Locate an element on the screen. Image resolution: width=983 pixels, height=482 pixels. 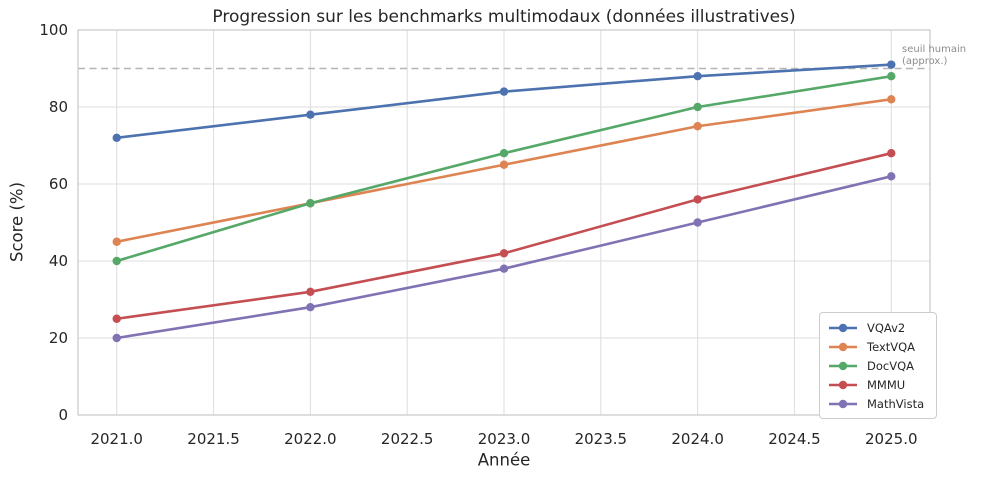
x-tick-label: 2022.5 is located at coordinates (407, 439).